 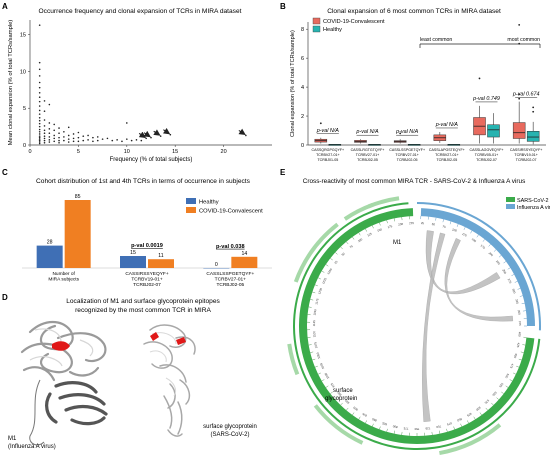 I want to click on ideogram-tick-label: 850, so click(x=374, y=420).